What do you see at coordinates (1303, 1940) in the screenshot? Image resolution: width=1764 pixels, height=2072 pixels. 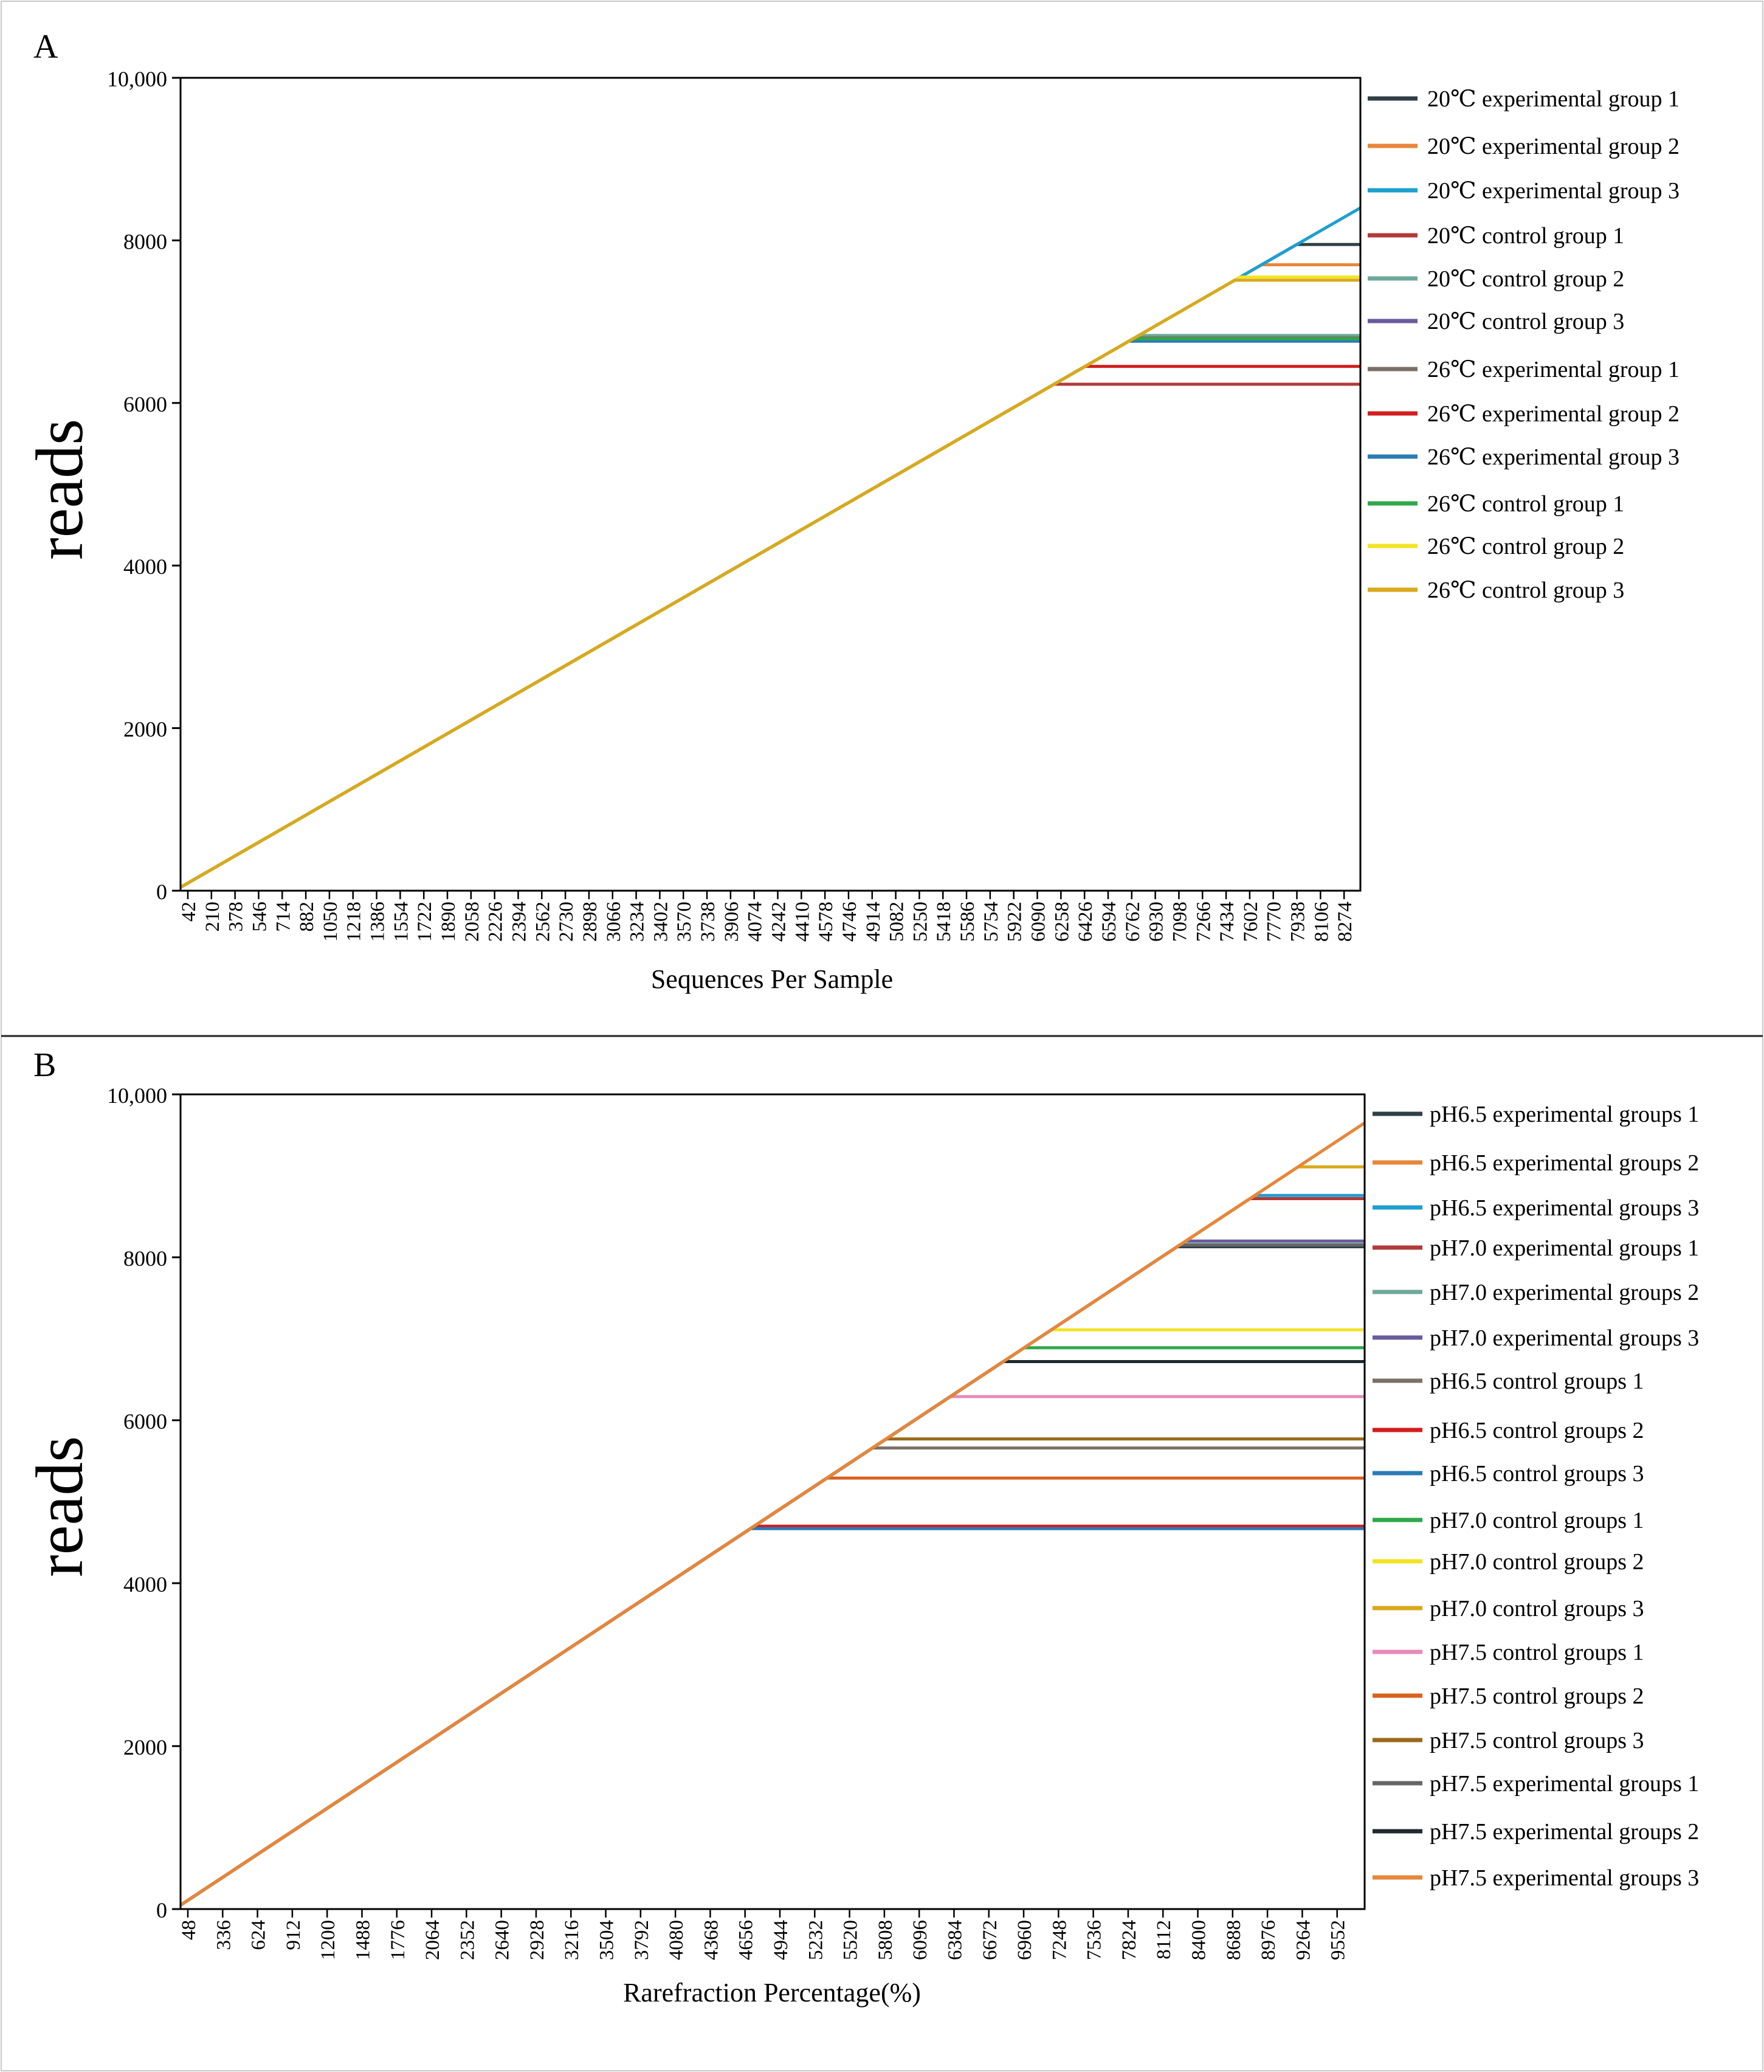 I see `panel-b-x-tick-label: 9264` at bounding box center [1303, 1940].